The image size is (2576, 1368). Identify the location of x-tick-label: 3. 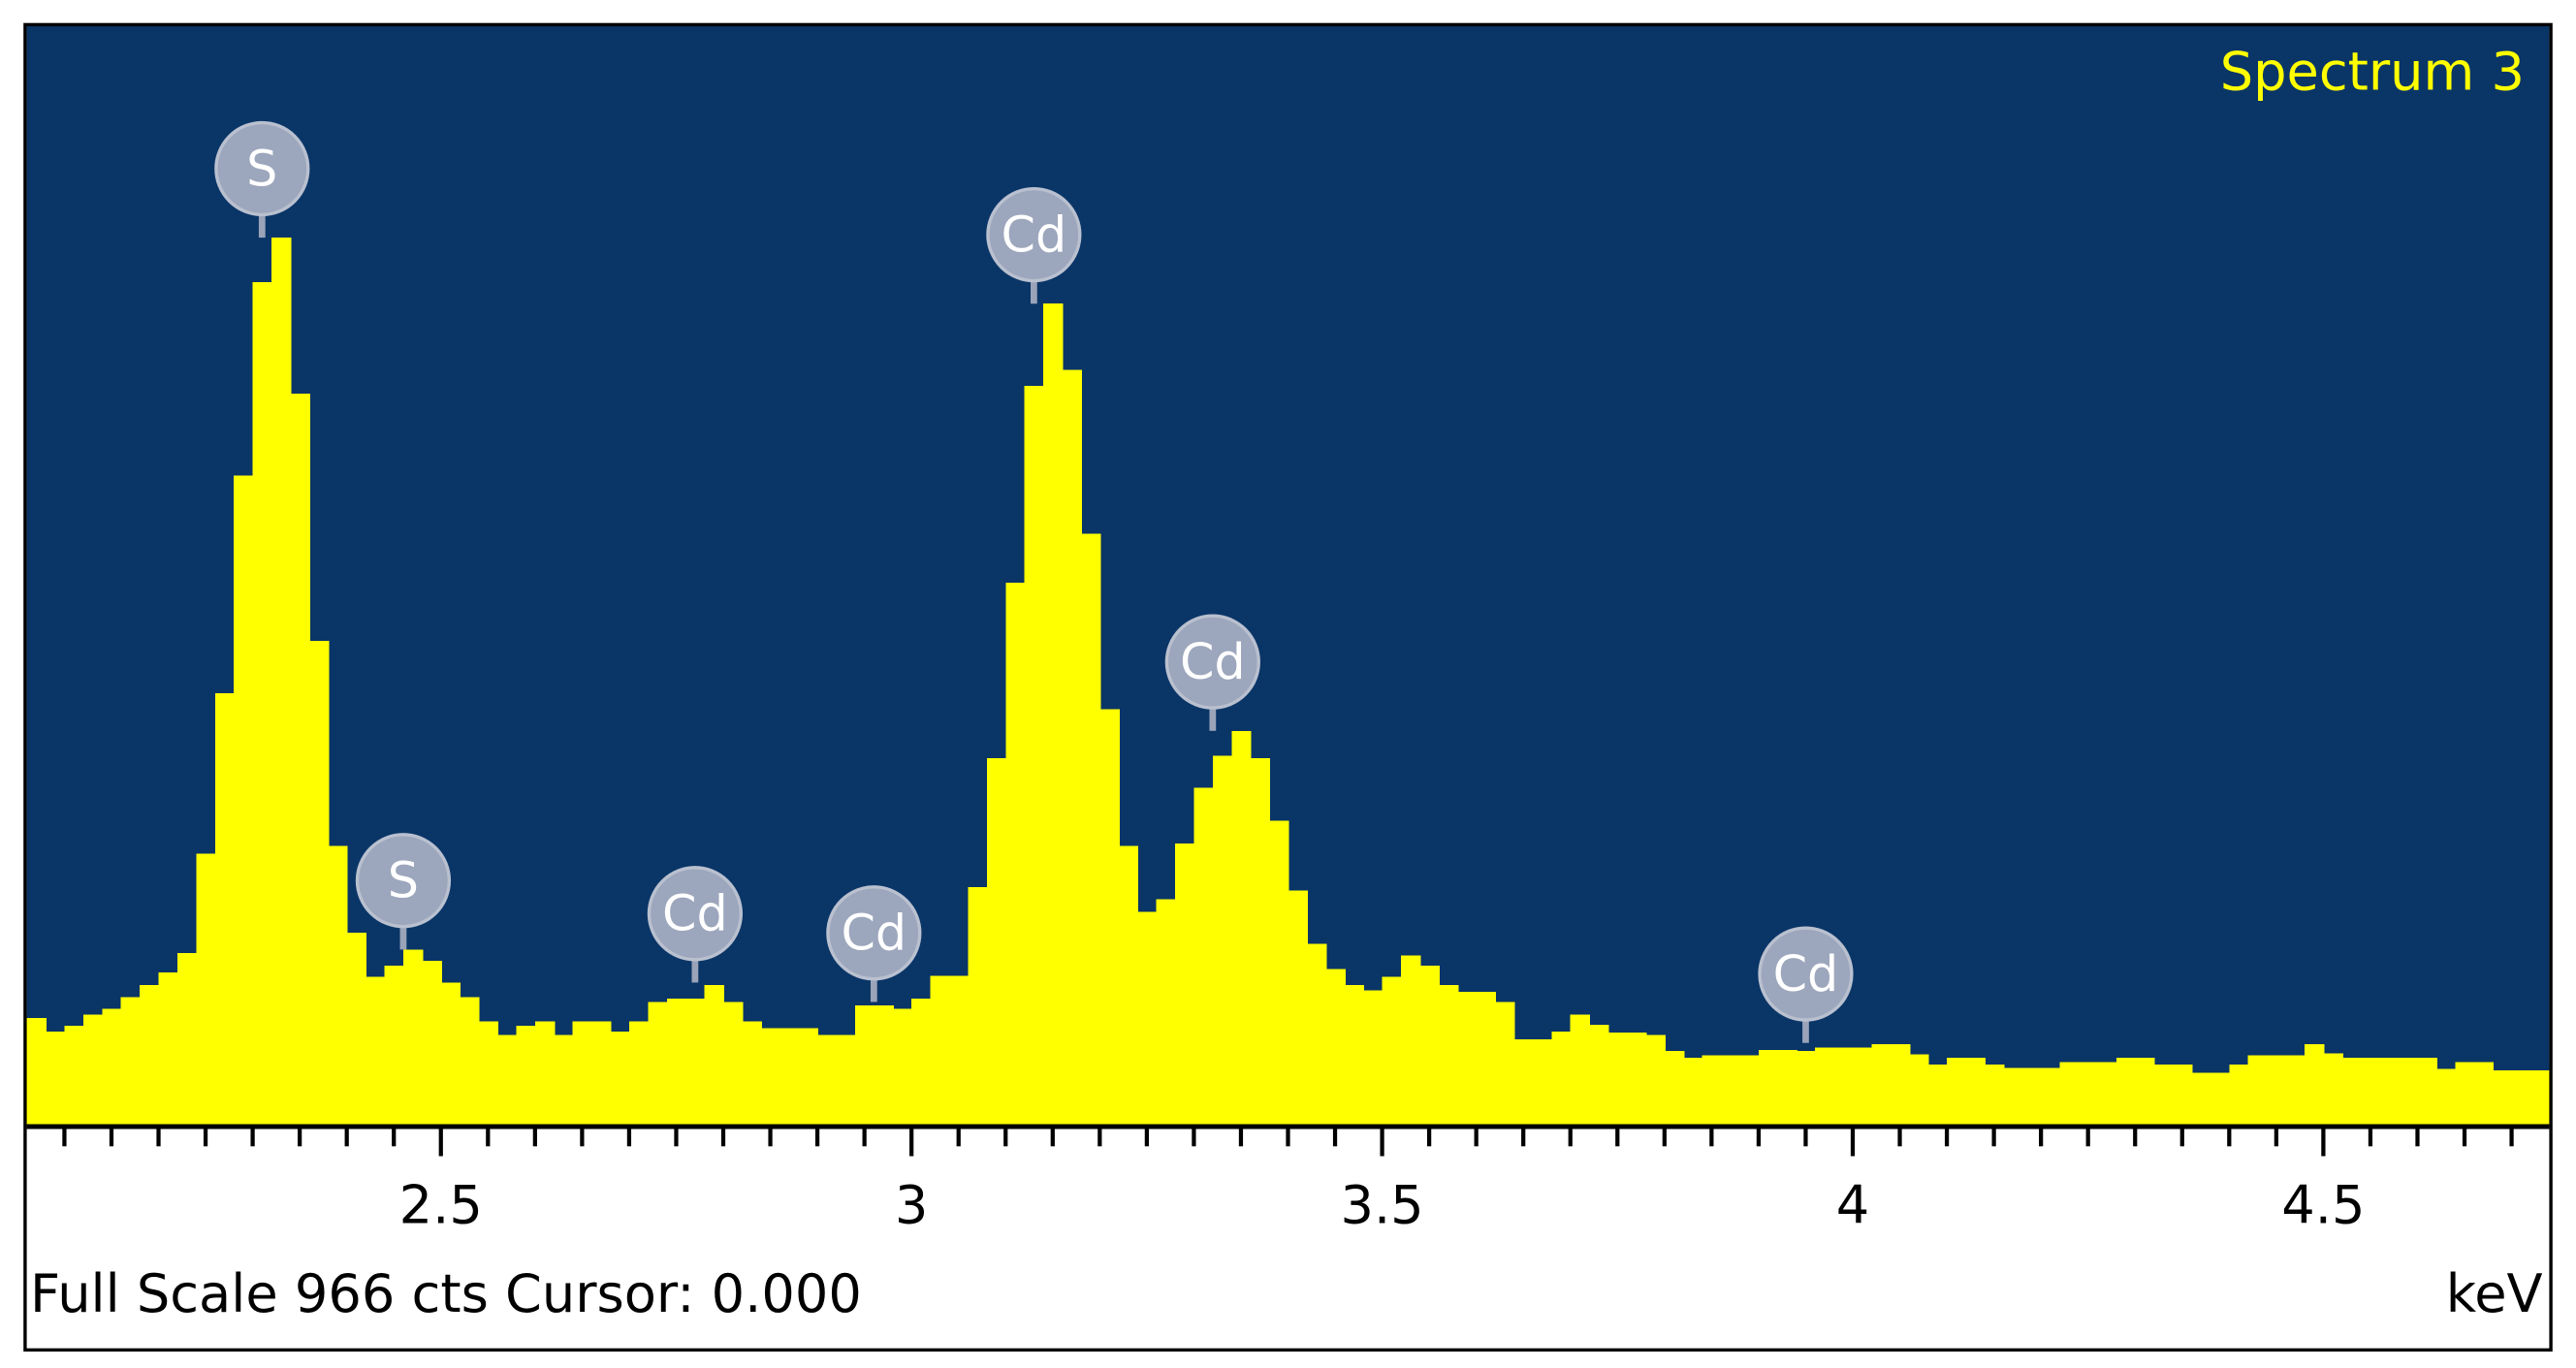
(912, 1204).